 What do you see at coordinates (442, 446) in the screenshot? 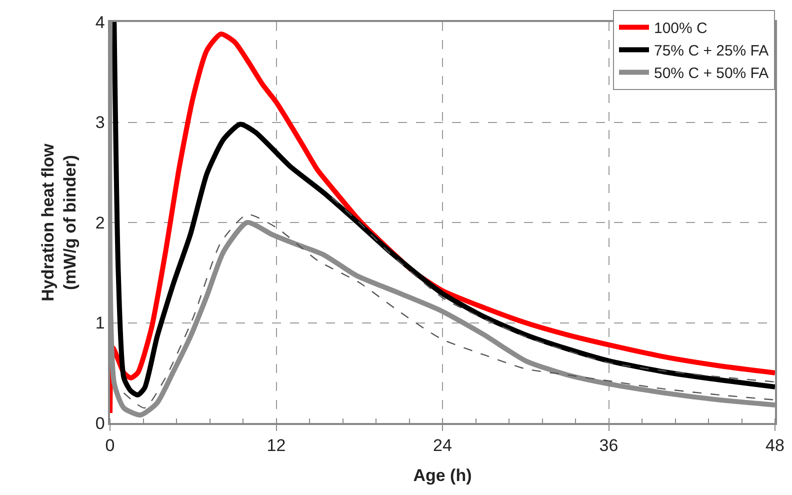
I see `x-tick-label: 24` at bounding box center [442, 446].